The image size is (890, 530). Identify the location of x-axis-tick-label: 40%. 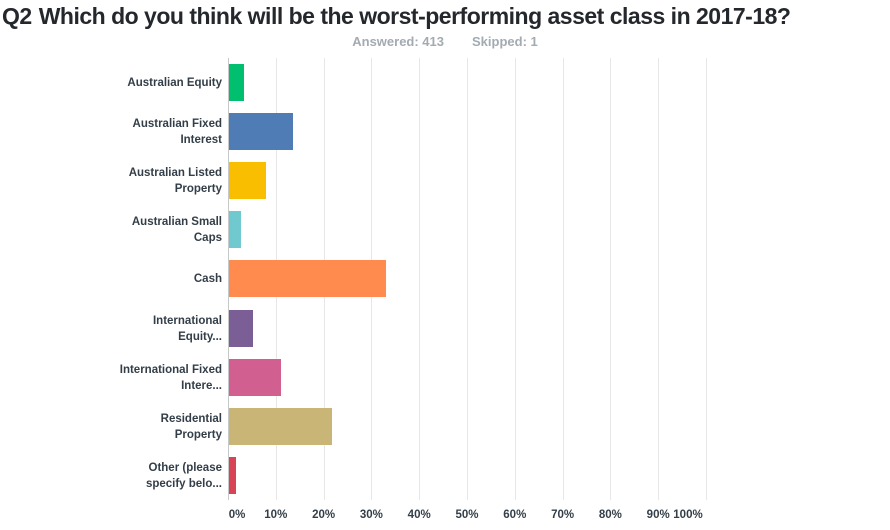
(419, 515).